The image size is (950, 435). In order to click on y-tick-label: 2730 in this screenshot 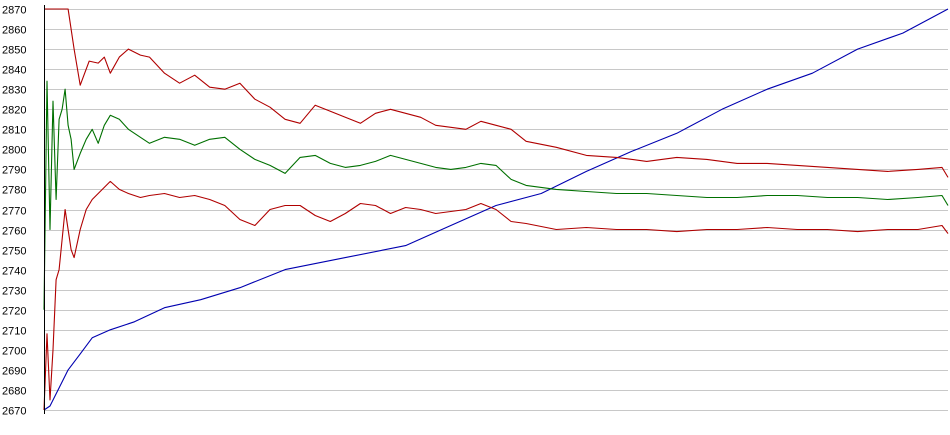, I will do `click(14, 292)`.